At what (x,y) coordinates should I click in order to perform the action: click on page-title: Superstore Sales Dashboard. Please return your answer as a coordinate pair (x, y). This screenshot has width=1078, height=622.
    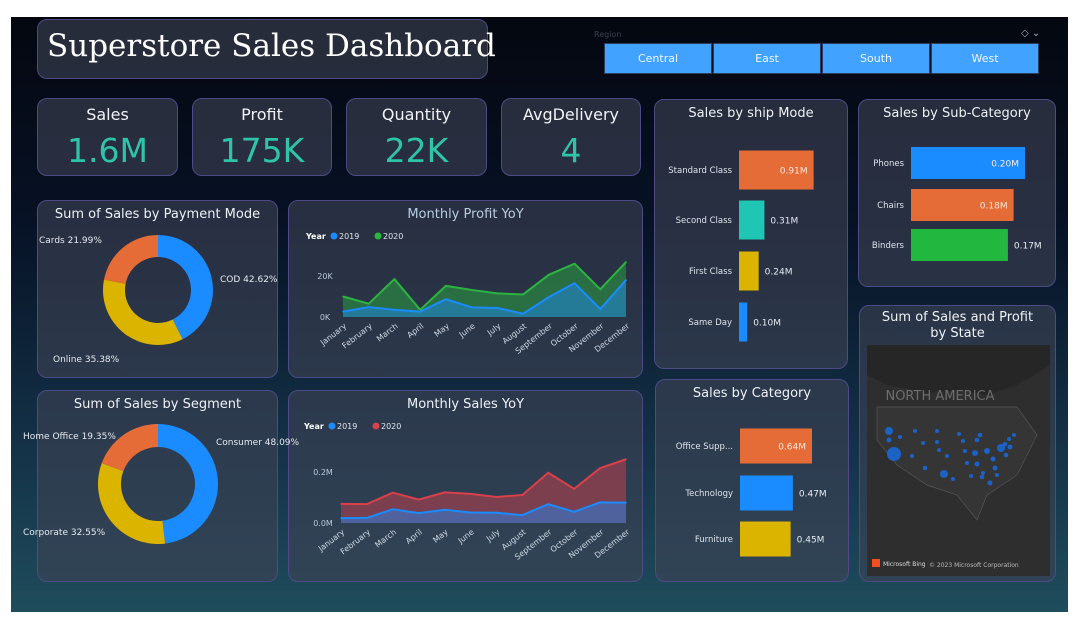
    Looking at the image, I should click on (271, 46).